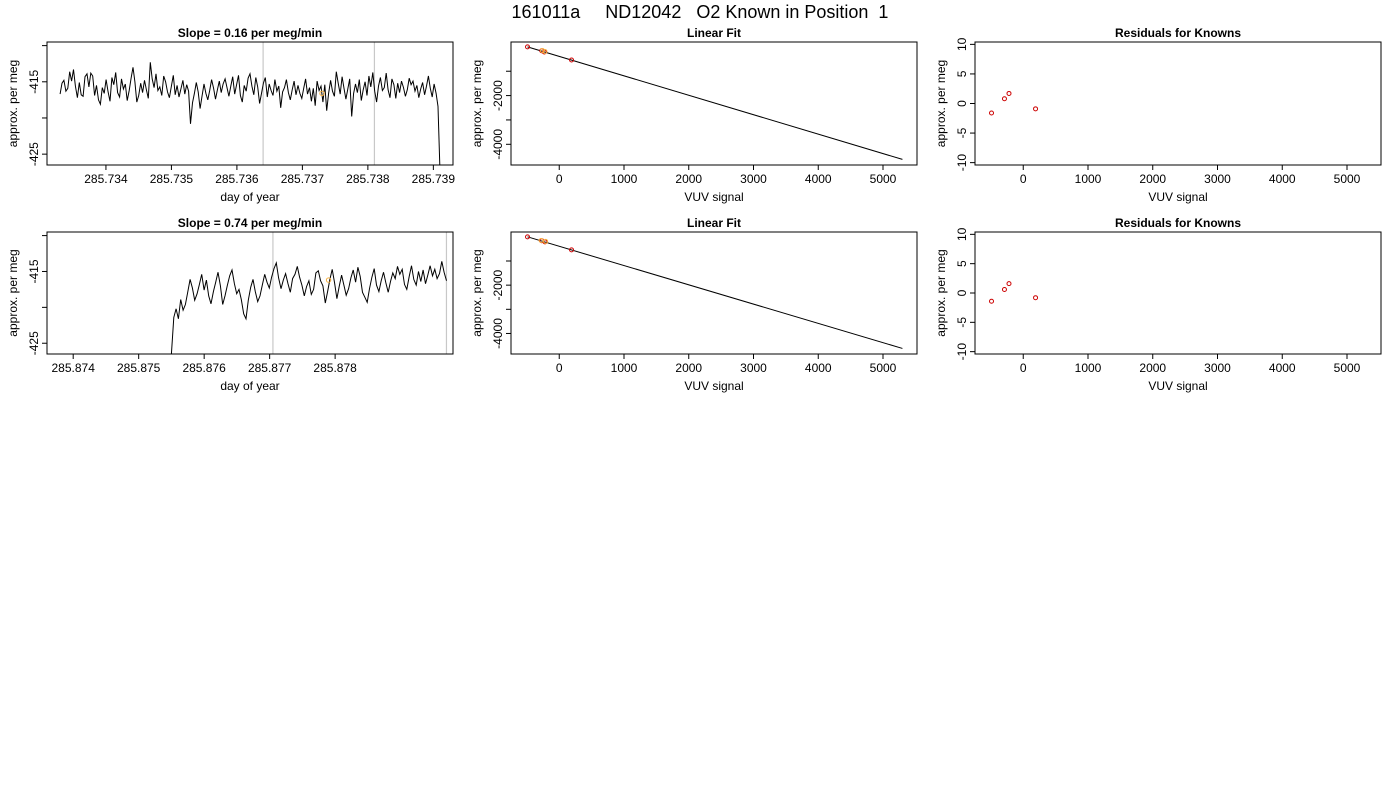  What do you see at coordinates (250, 33) in the screenshot?
I see `chart-title: Slope = 0.16 per meg/min` at bounding box center [250, 33].